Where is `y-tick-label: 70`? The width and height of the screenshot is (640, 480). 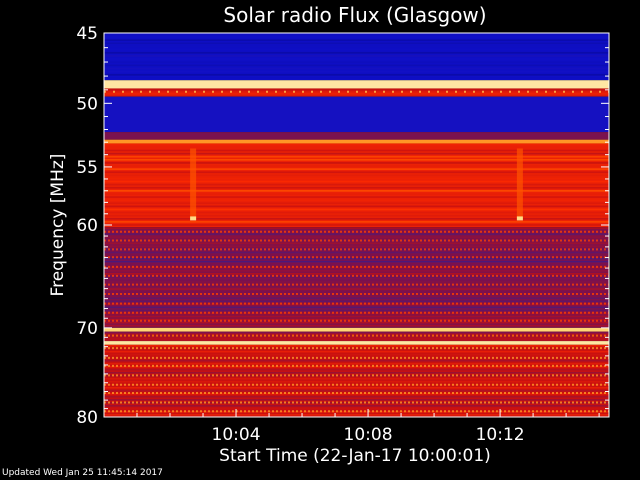 y-tick-label: 70 is located at coordinates (87, 329).